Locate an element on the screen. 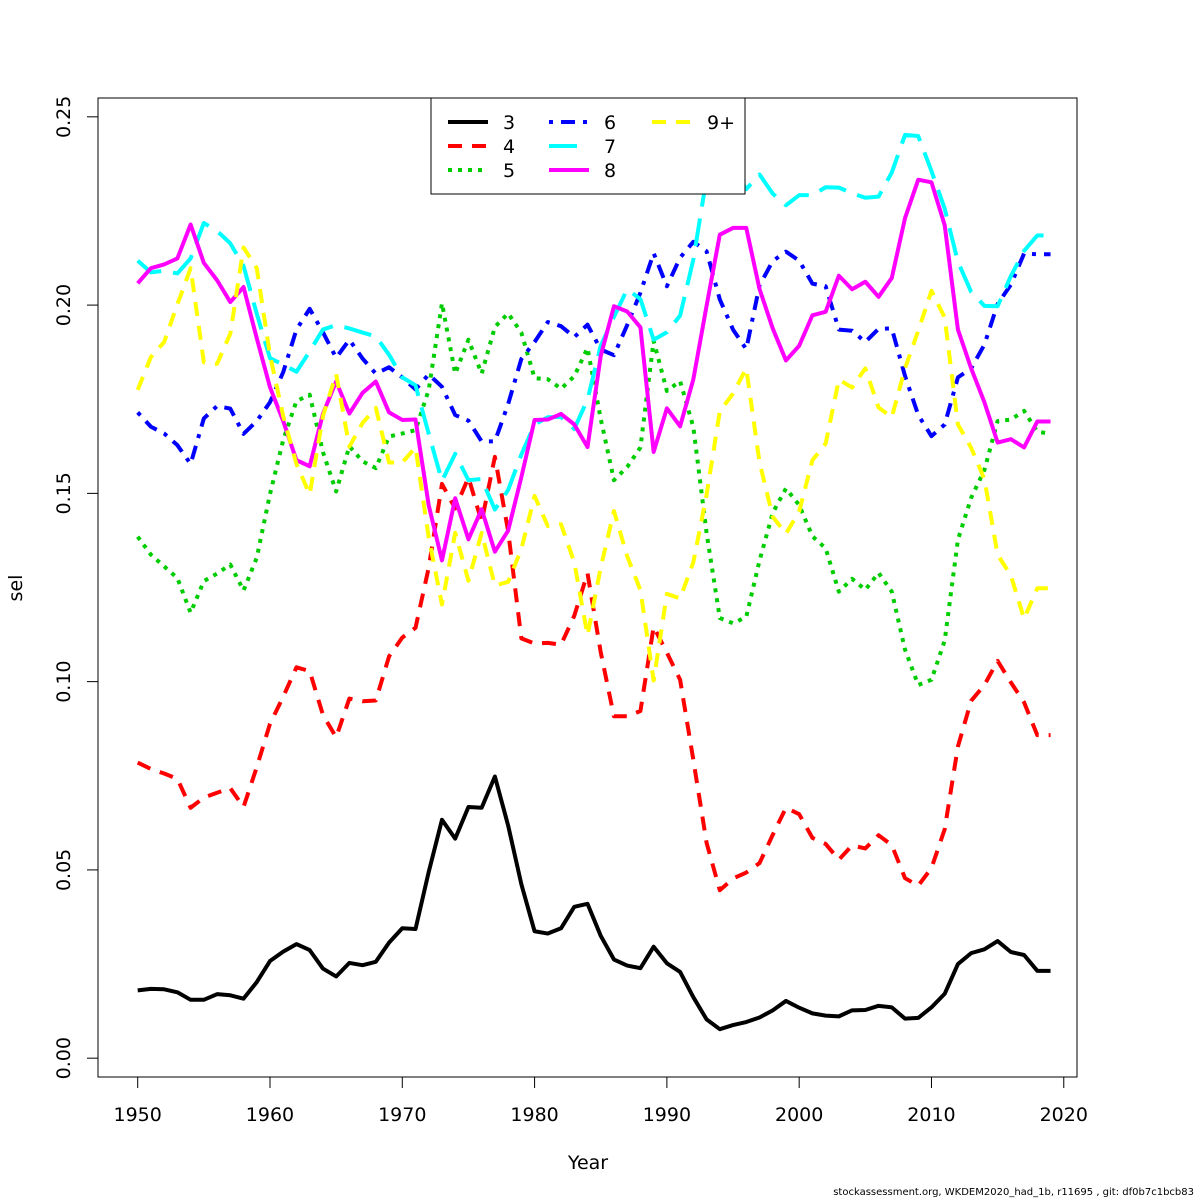  legend-label: 7 is located at coordinates (610, 147).